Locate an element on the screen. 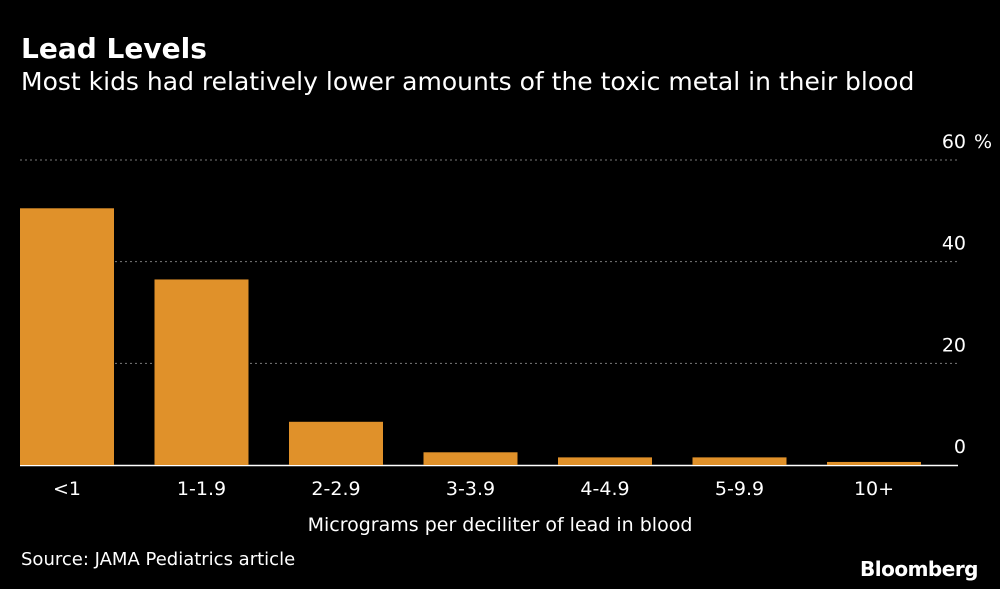  x-tick-label: 3-3.9 is located at coordinates (470, 489).